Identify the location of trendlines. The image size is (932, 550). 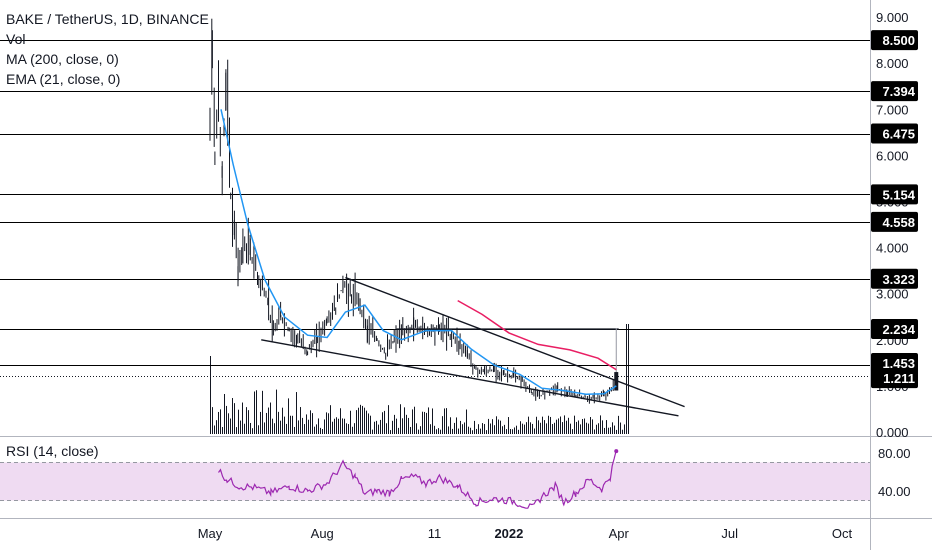
(473, 346).